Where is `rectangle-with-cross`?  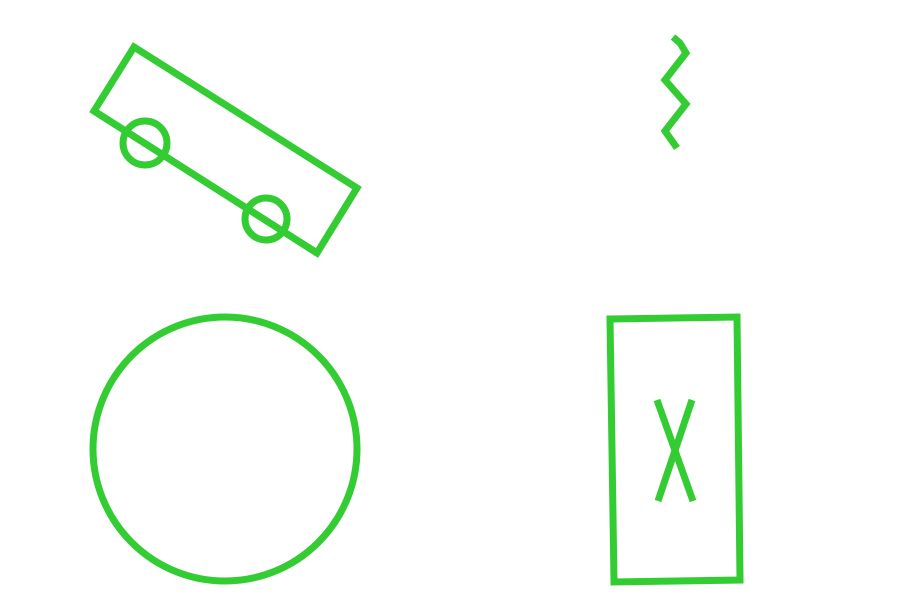
rectangle-with-cross is located at coordinates (675, 449).